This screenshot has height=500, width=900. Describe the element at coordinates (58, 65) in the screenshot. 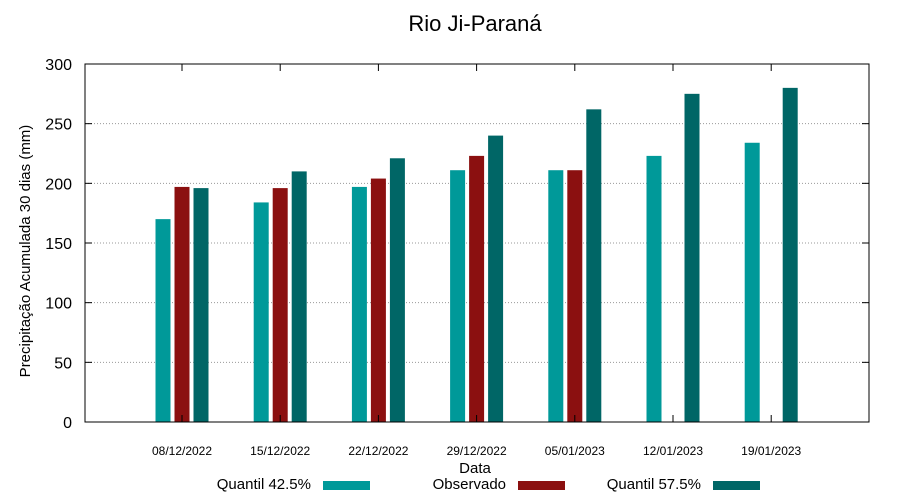

I see `y-tick-label: 300` at that location.